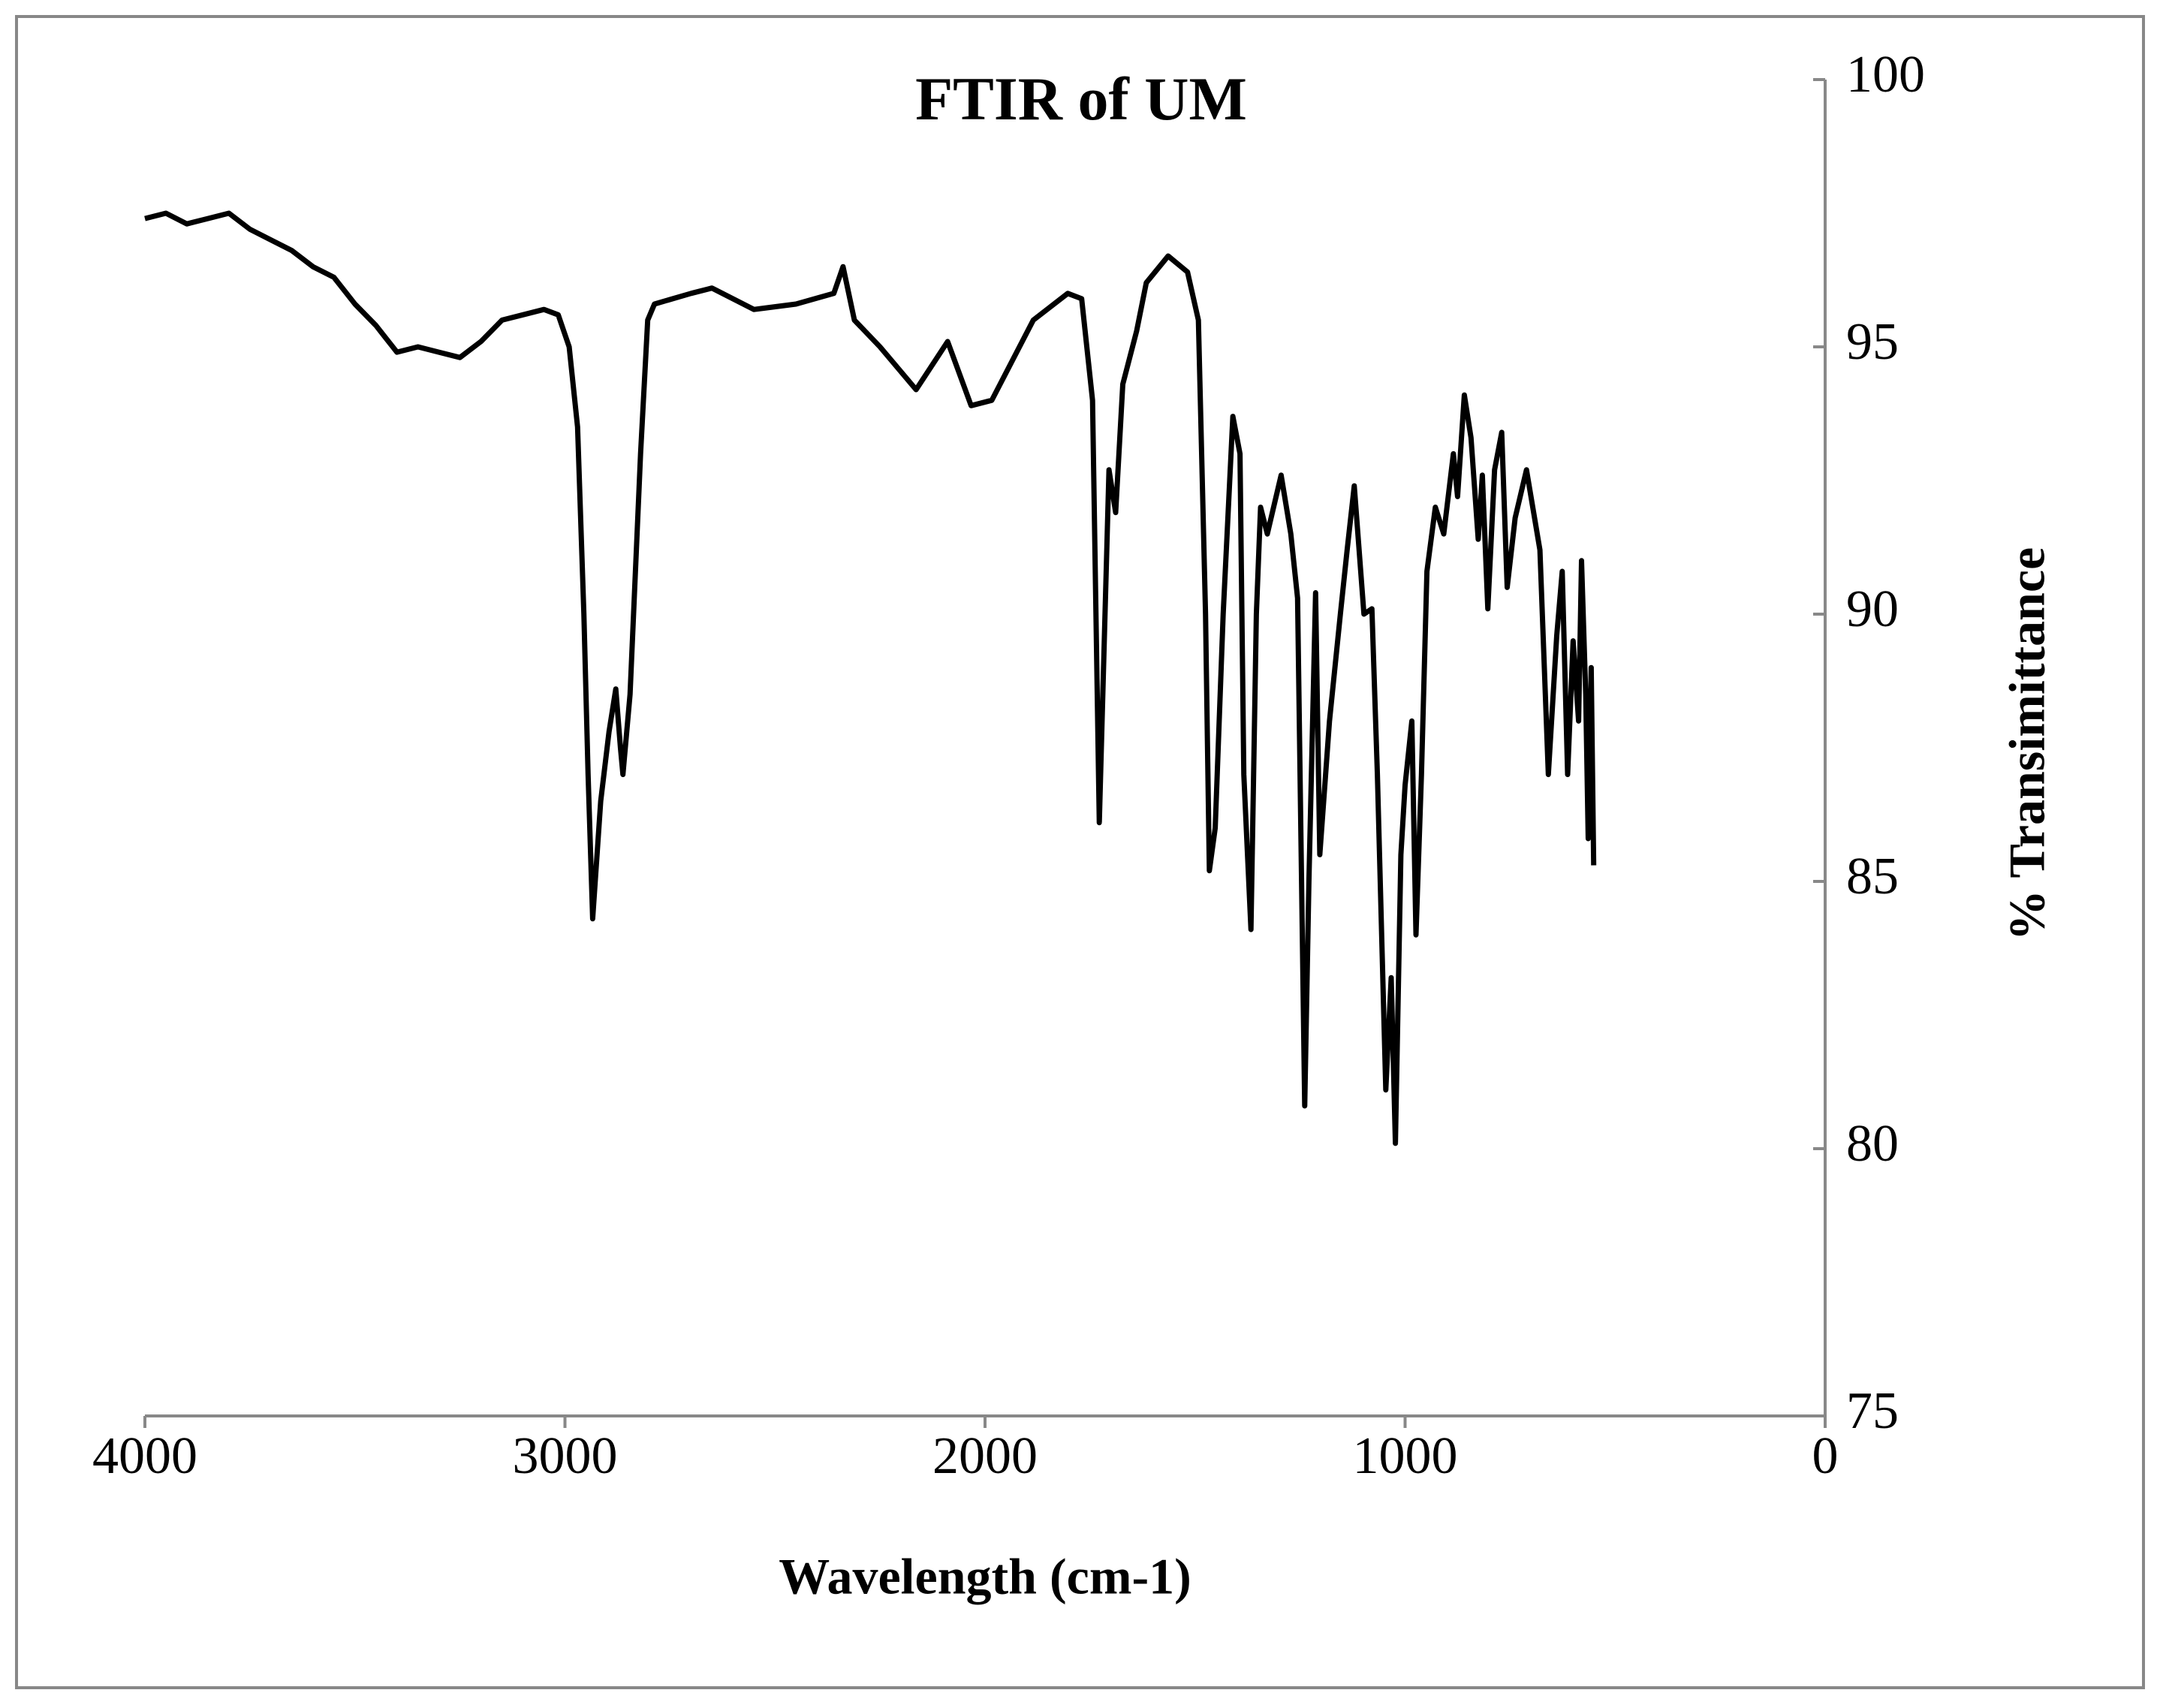 The width and height of the screenshot is (2160, 1708). I want to click on x-tick-label: 1000, so click(1405, 1456).